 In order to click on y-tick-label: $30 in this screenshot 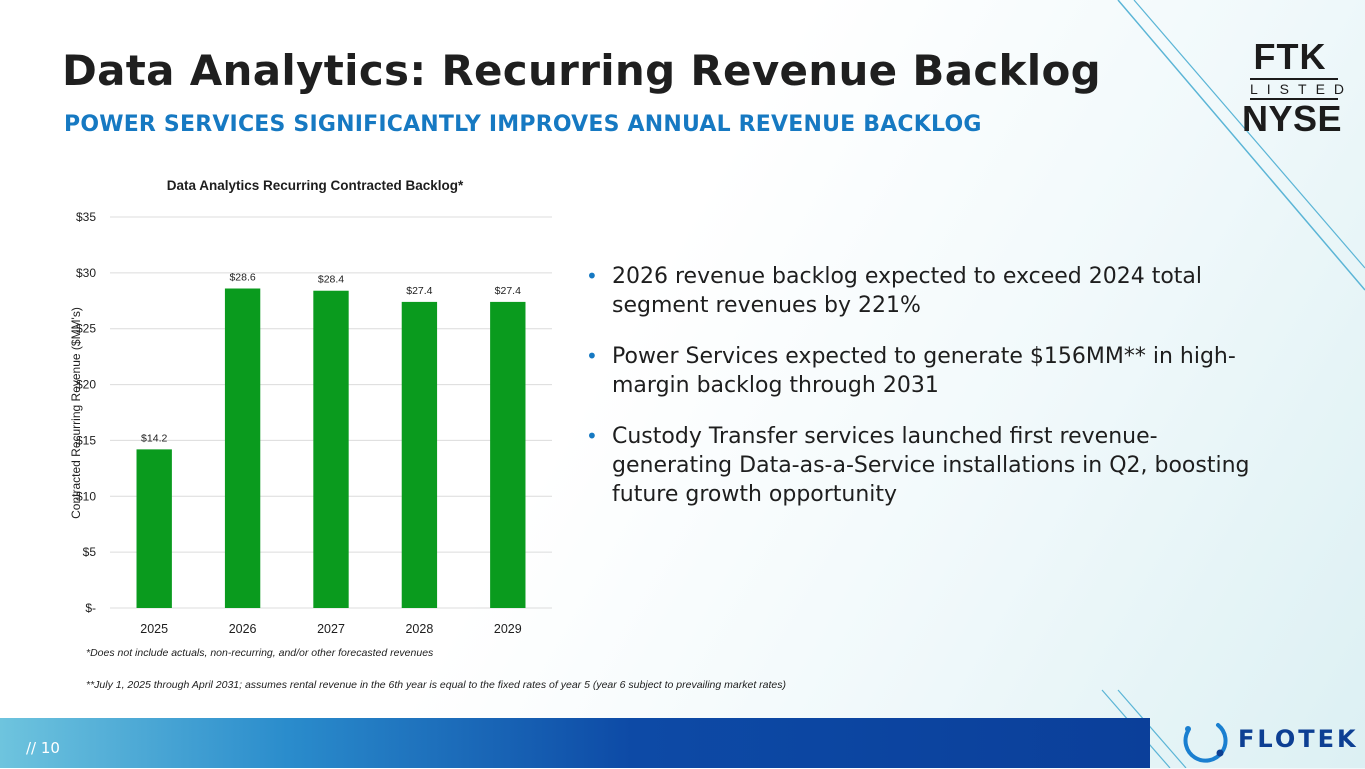, I will do `click(86, 273)`.